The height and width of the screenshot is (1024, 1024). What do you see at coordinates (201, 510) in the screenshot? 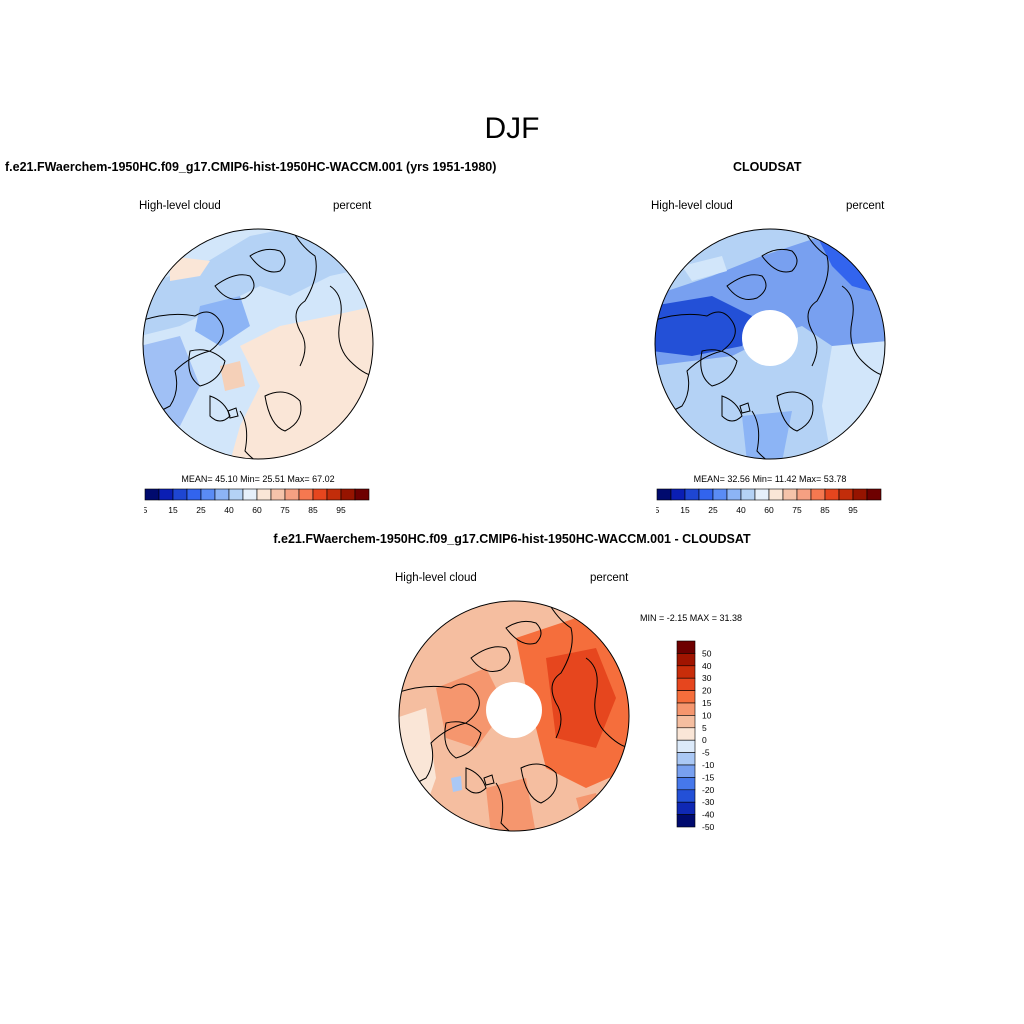
I see `panel-model-colorbar-label: 25` at bounding box center [201, 510].